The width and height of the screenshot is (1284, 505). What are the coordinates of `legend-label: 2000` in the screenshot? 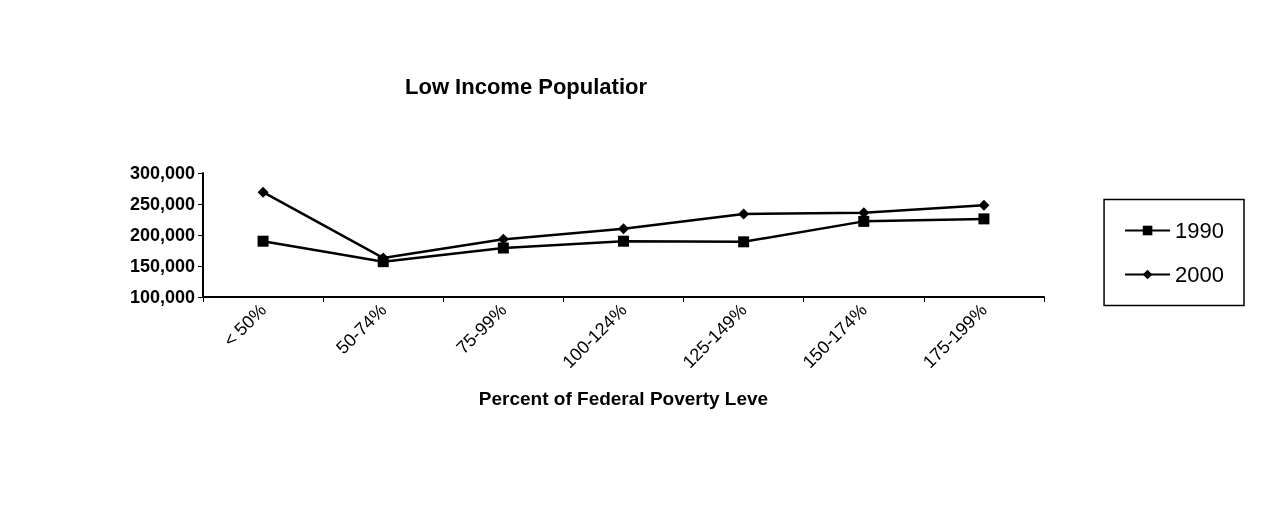 It's located at (1200, 274).